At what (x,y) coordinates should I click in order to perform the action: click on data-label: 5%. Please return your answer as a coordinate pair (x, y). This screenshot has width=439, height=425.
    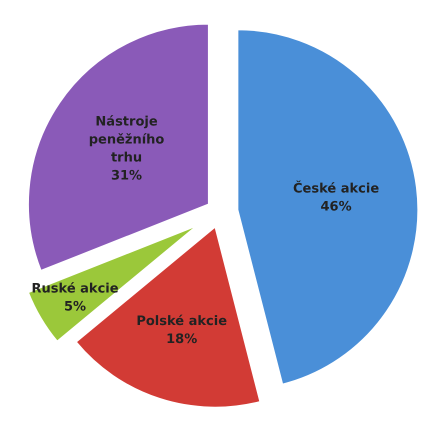
    Looking at the image, I should click on (75, 306).